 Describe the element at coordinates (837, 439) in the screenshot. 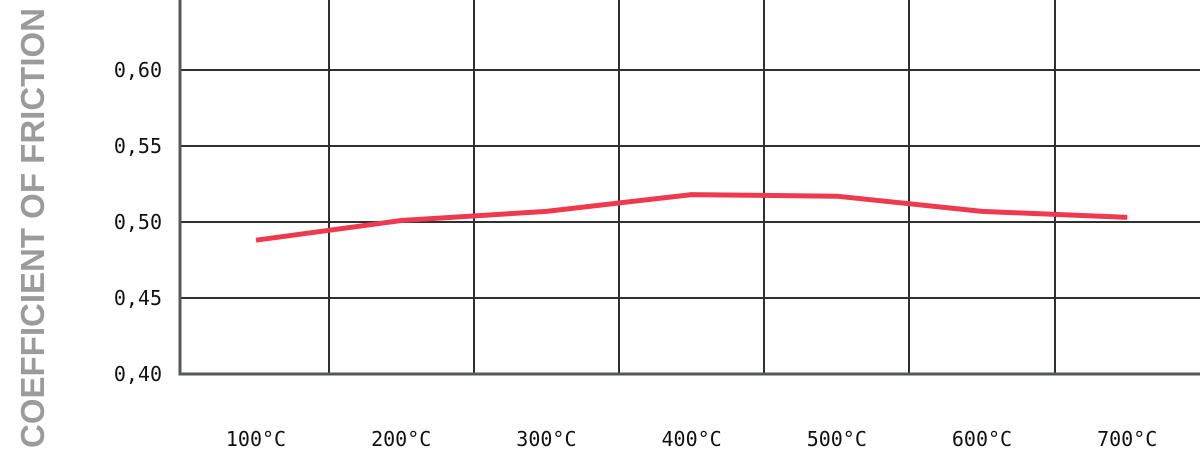

I see `x-tick-label: 500°C` at that location.